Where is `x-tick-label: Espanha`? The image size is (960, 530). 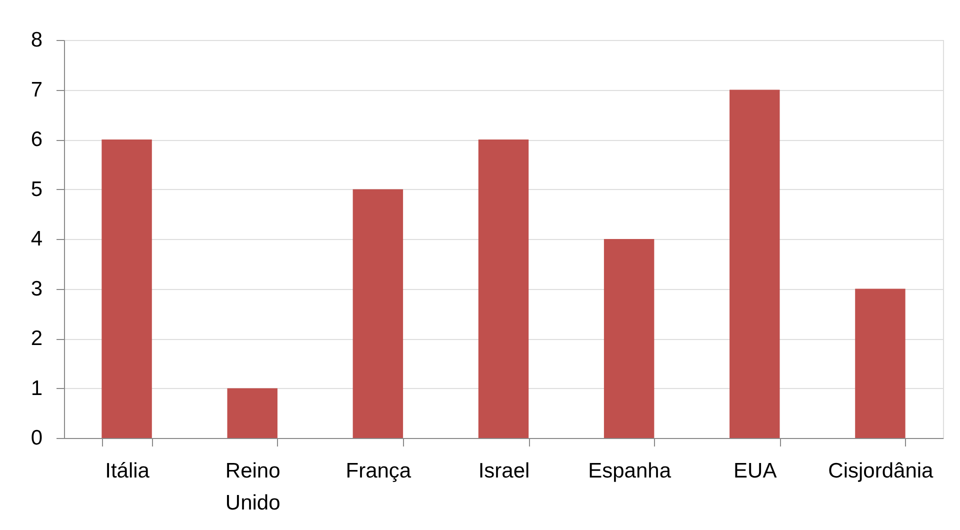
x-tick-label: Espanha is located at coordinates (630, 471).